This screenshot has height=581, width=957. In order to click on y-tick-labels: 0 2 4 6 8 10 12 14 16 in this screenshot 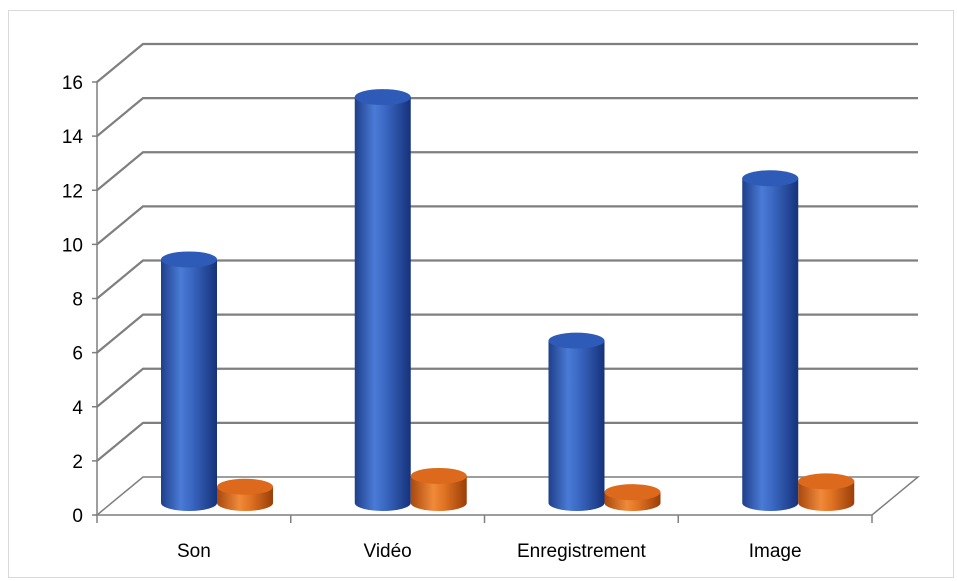, I will do `click(73, 300)`.